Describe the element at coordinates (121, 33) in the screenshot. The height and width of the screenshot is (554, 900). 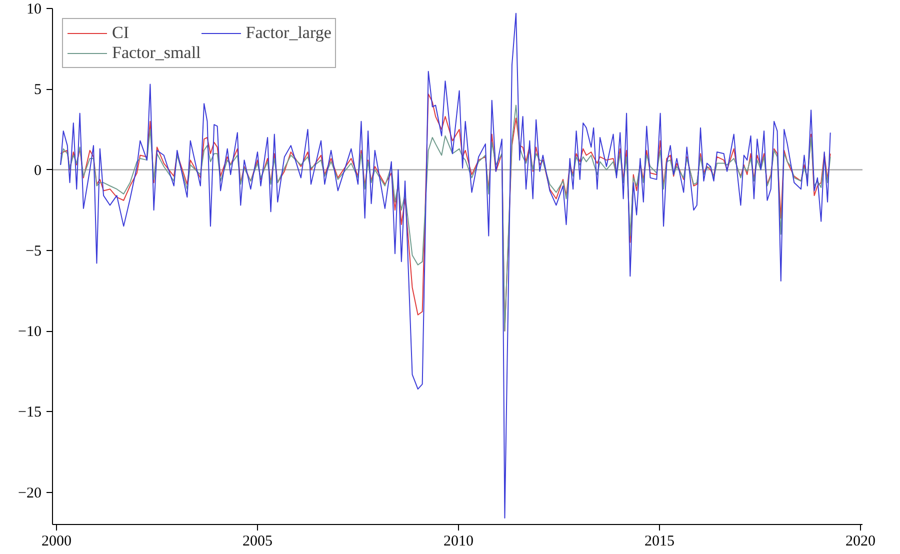
I see `legend-label: CI` at that location.